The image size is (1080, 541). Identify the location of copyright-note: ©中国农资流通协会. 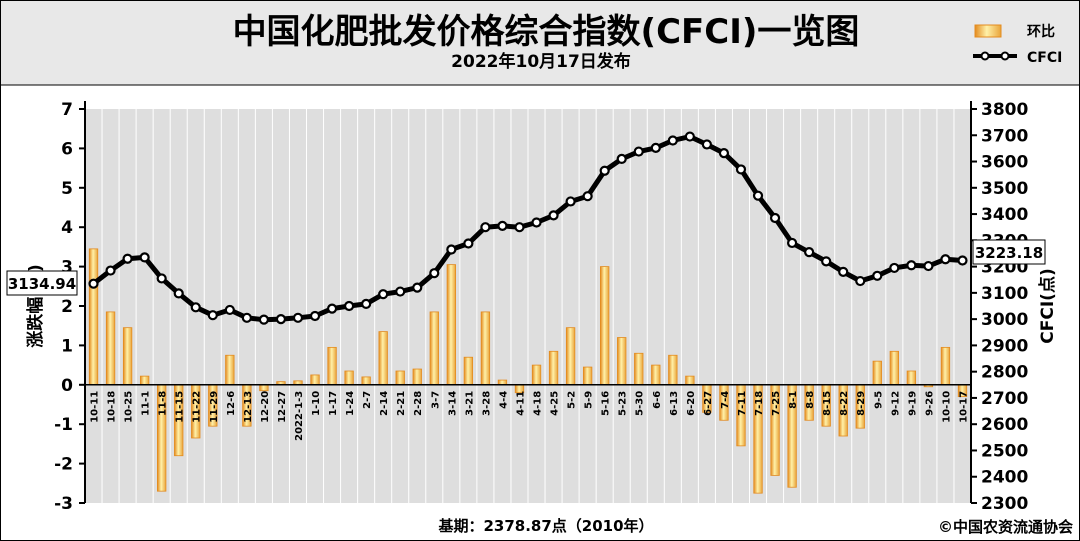
(1005, 527).